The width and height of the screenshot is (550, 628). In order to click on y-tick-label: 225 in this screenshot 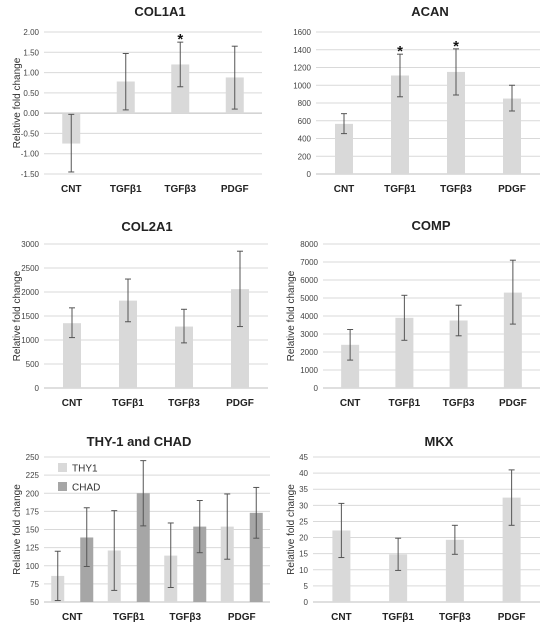, I will do `click(33, 475)`.